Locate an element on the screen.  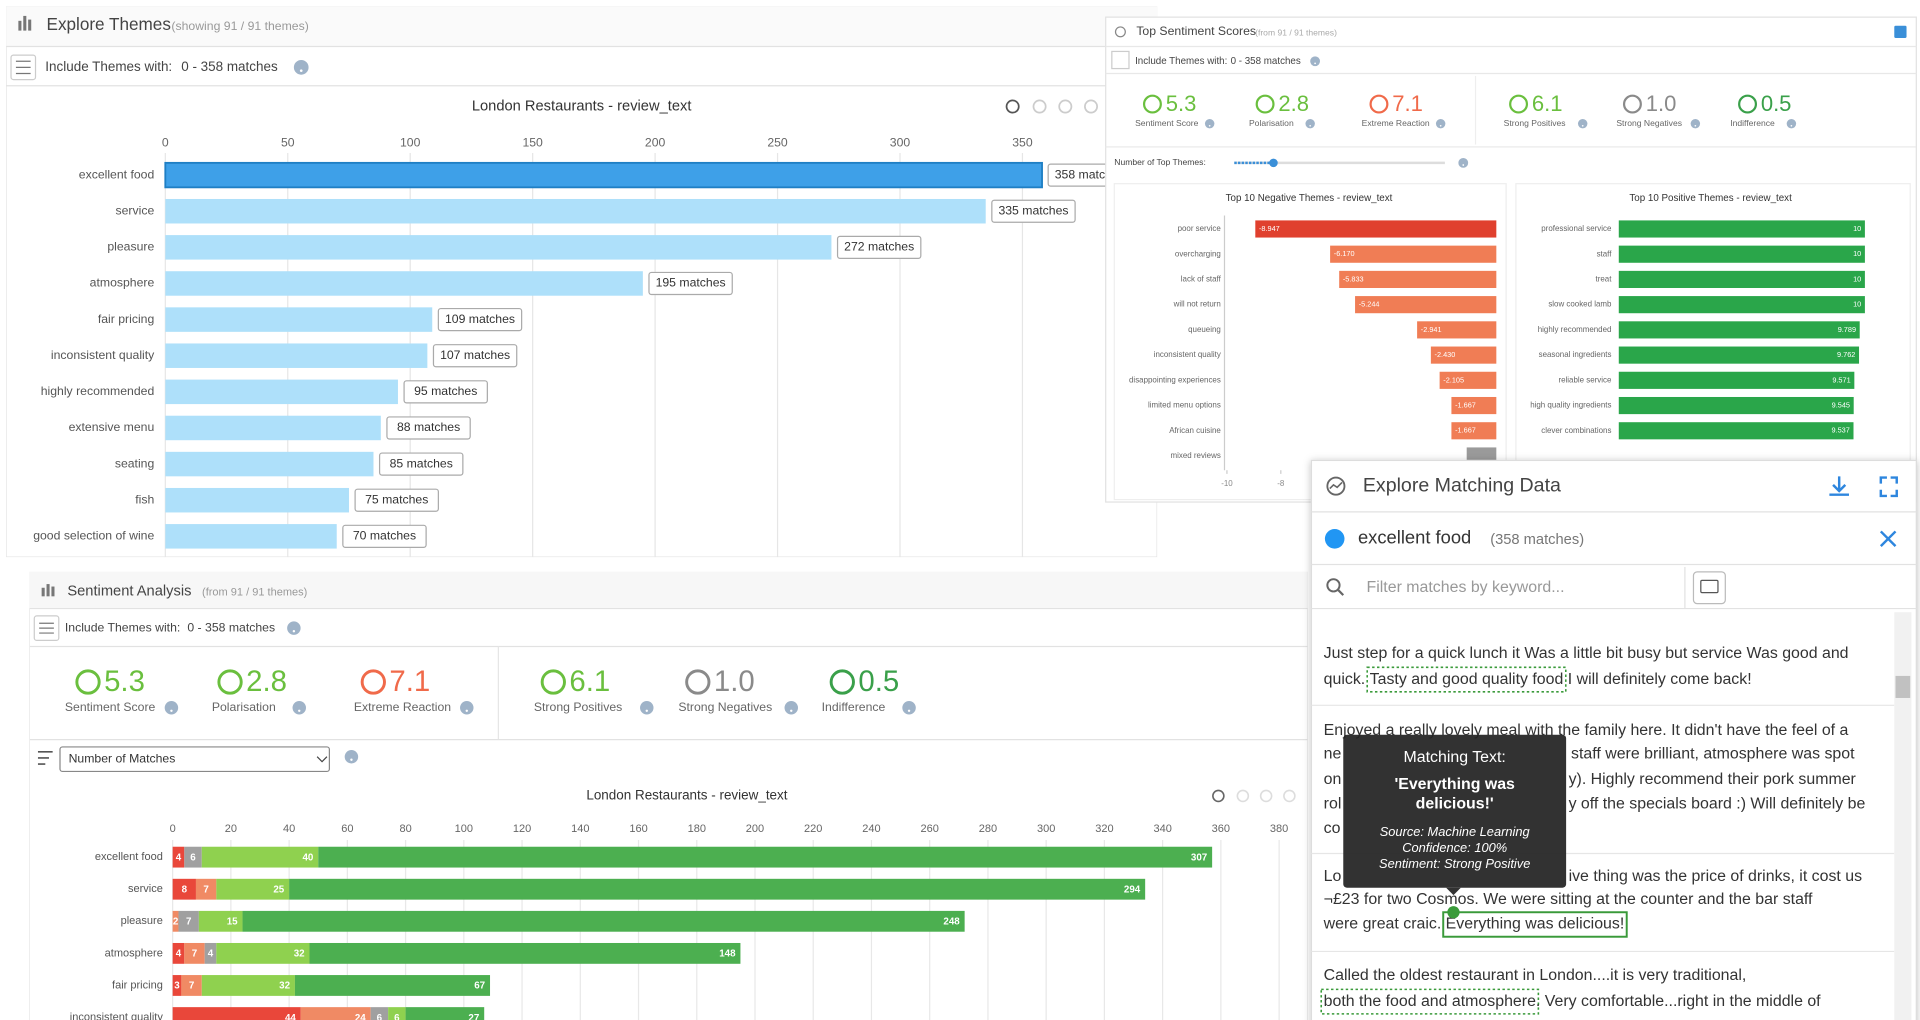
entry-text: were great craic. is located at coordinates (1384, 924).